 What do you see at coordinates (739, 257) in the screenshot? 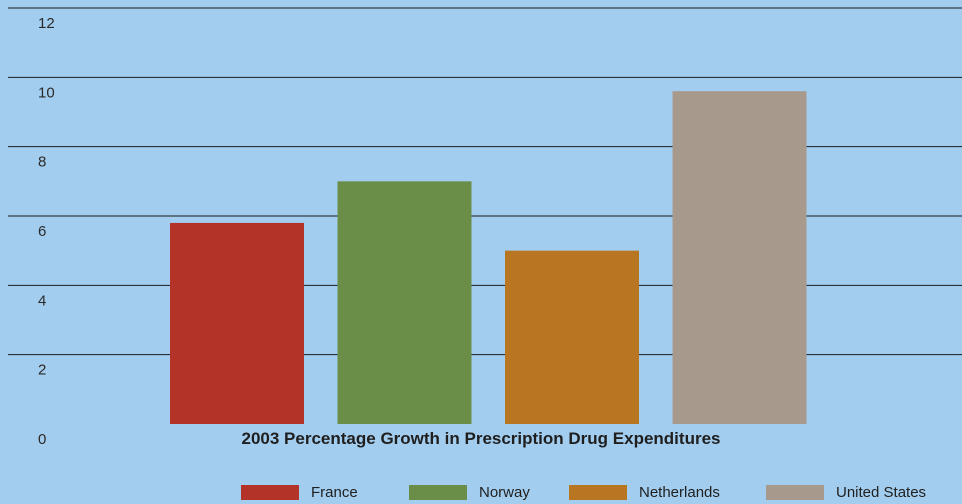
I see `bar-united-states` at bounding box center [739, 257].